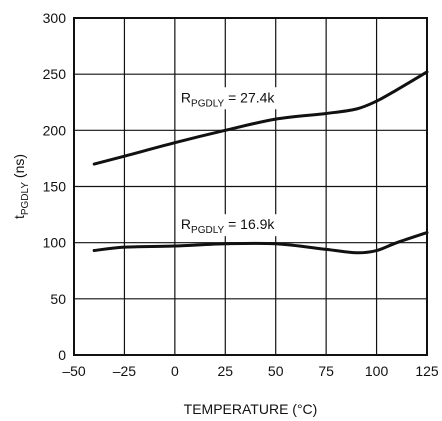  Describe the element at coordinates (377, 371) in the screenshot. I see `x-tick-label: 100` at that location.